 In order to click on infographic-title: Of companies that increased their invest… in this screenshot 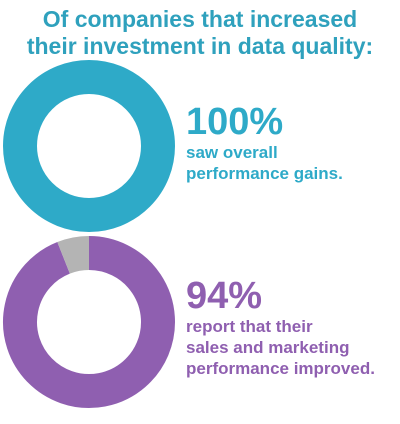, I will do `click(200, 33)`.